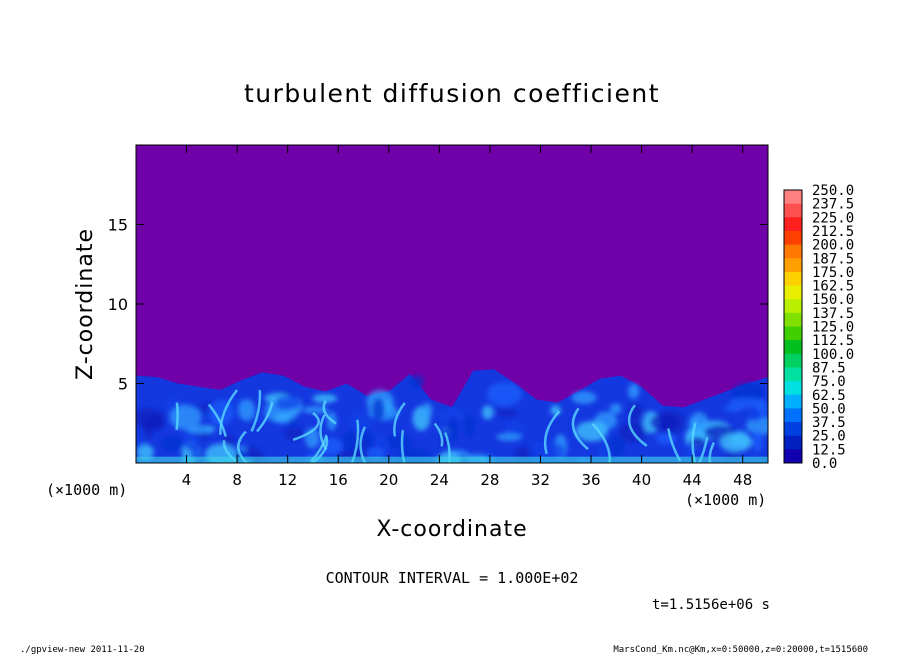 This screenshot has width=904, height=654. Describe the element at coordinates (833, 314) in the screenshot. I see `colorbar-label: 137.5` at that location.